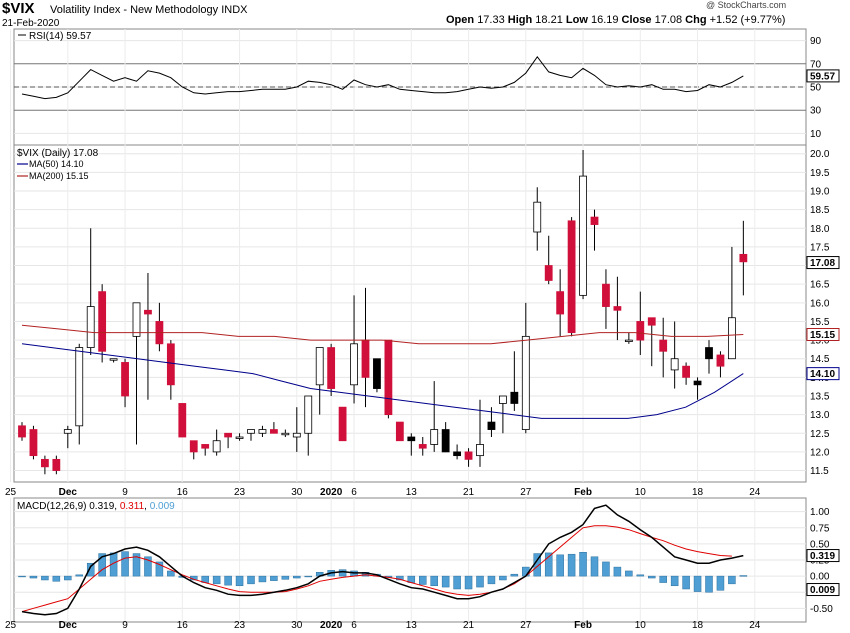  I want to click on macd-last-label: 0.319, so click(823, 556).